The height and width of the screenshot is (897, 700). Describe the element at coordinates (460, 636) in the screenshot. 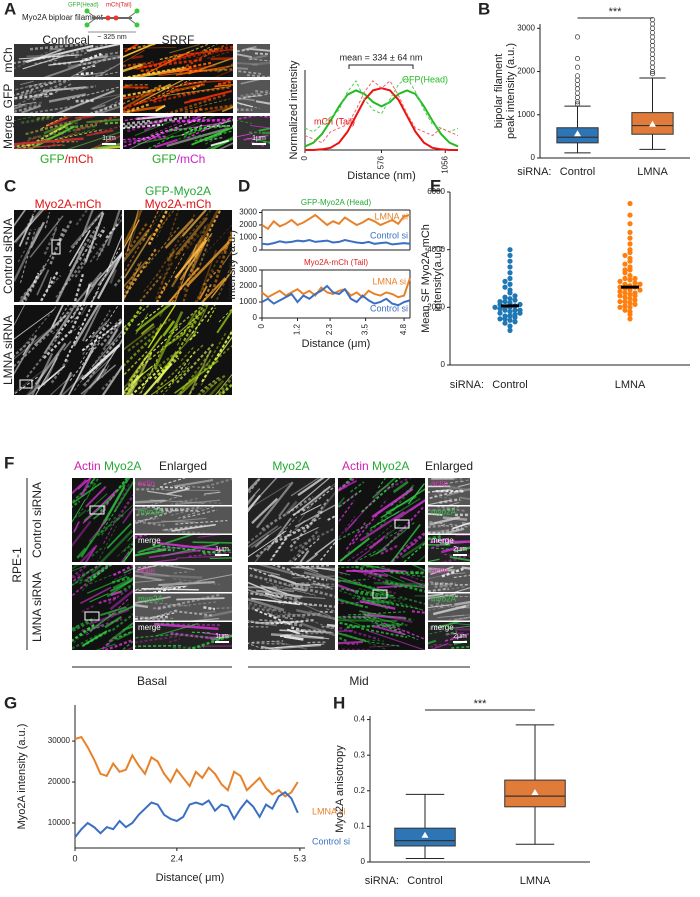

I see `scale-label: 2μm` at that location.